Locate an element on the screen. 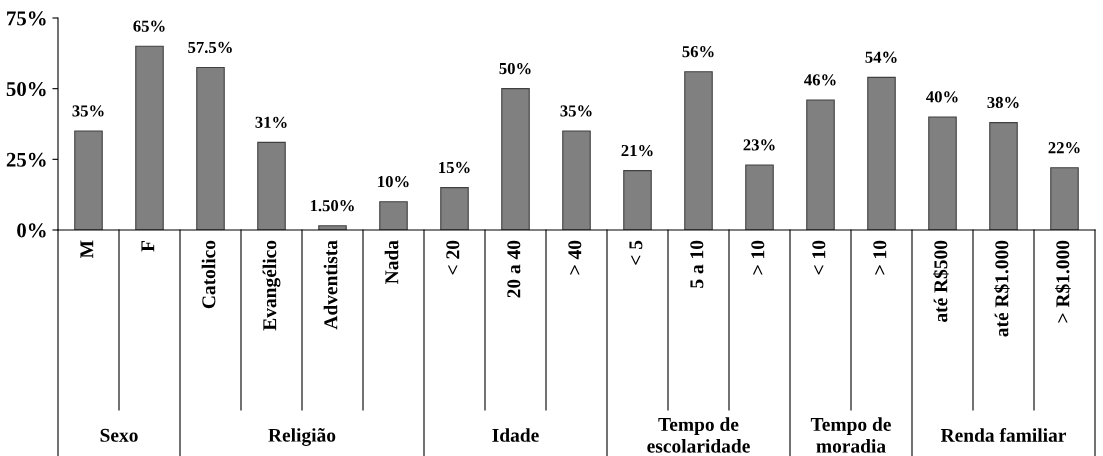 The image size is (1103, 456). text: Tempo de moradia is located at coordinates (850, 435).